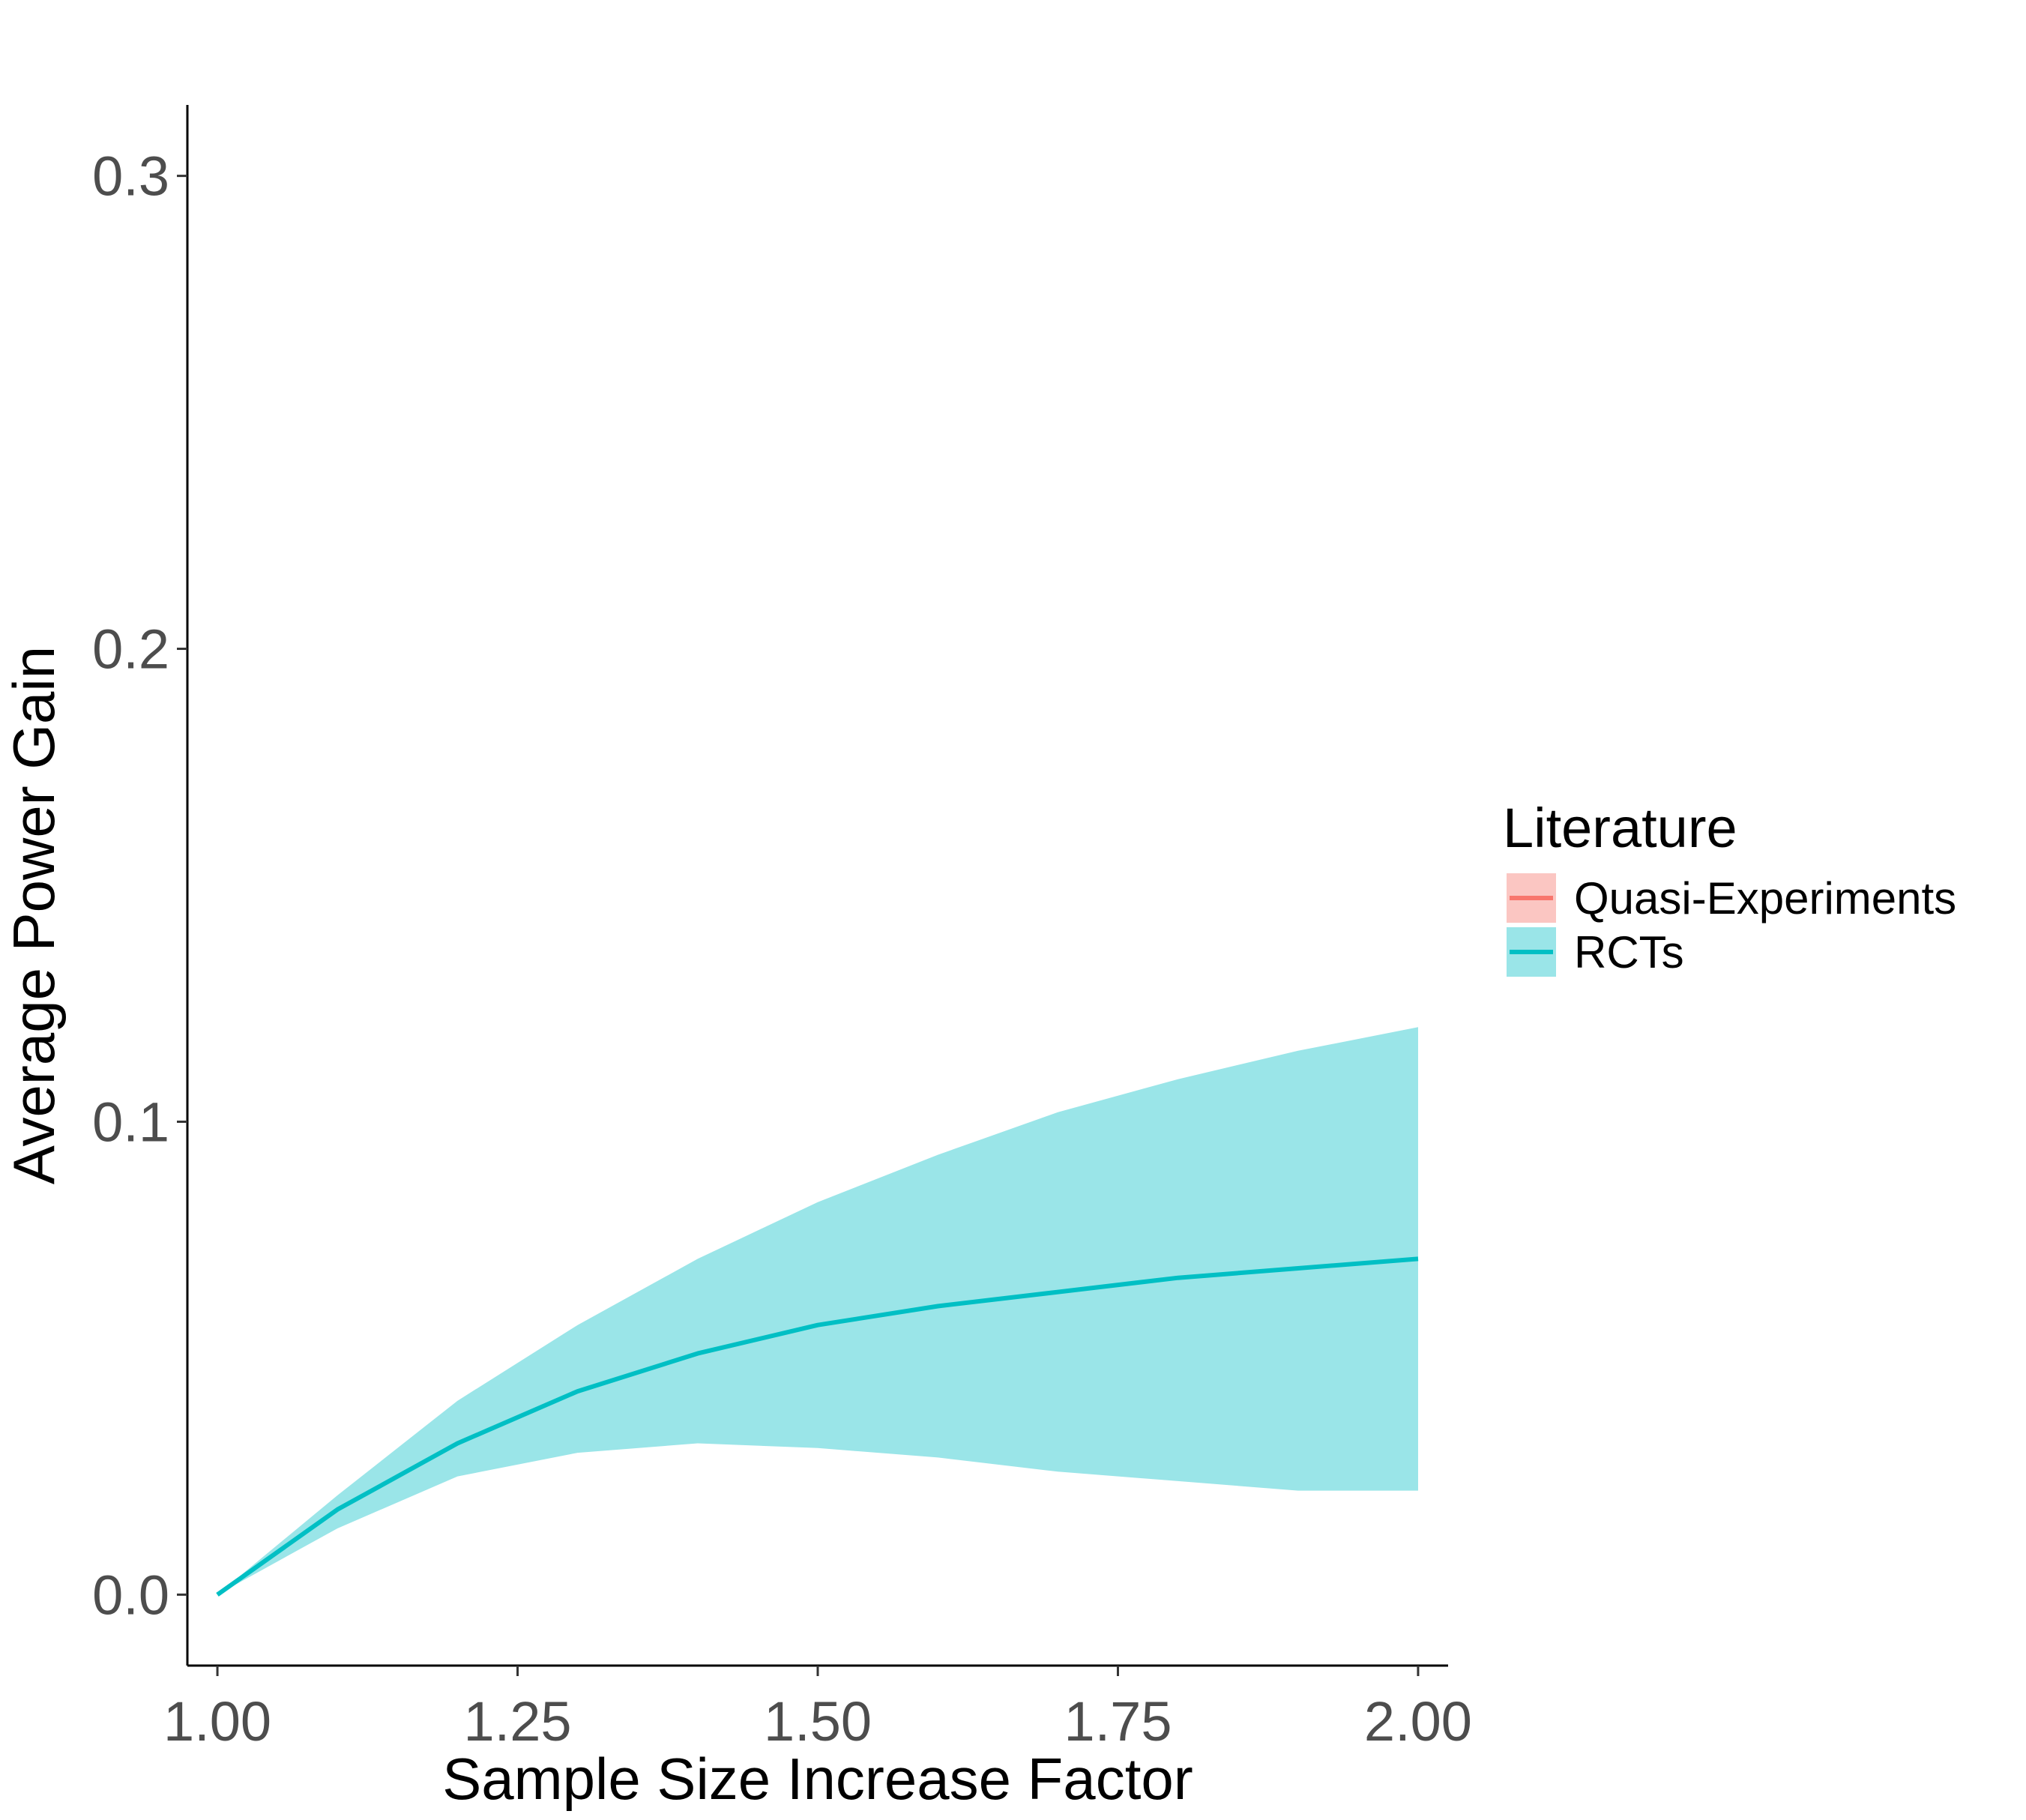 This screenshot has width=2026, height=1820. What do you see at coordinates (1765, 898) in the screenshot?
I see `legend-label: Quasi-Experiments` at bounding box center [1765, 898].